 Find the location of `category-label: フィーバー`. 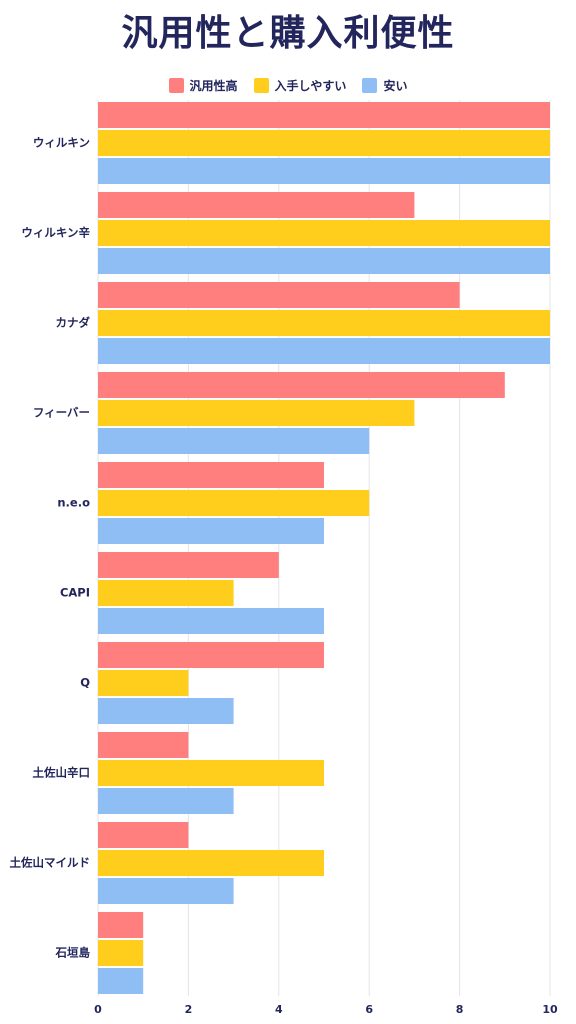

category-label: フィーバー is located at coordinates (61, 413).